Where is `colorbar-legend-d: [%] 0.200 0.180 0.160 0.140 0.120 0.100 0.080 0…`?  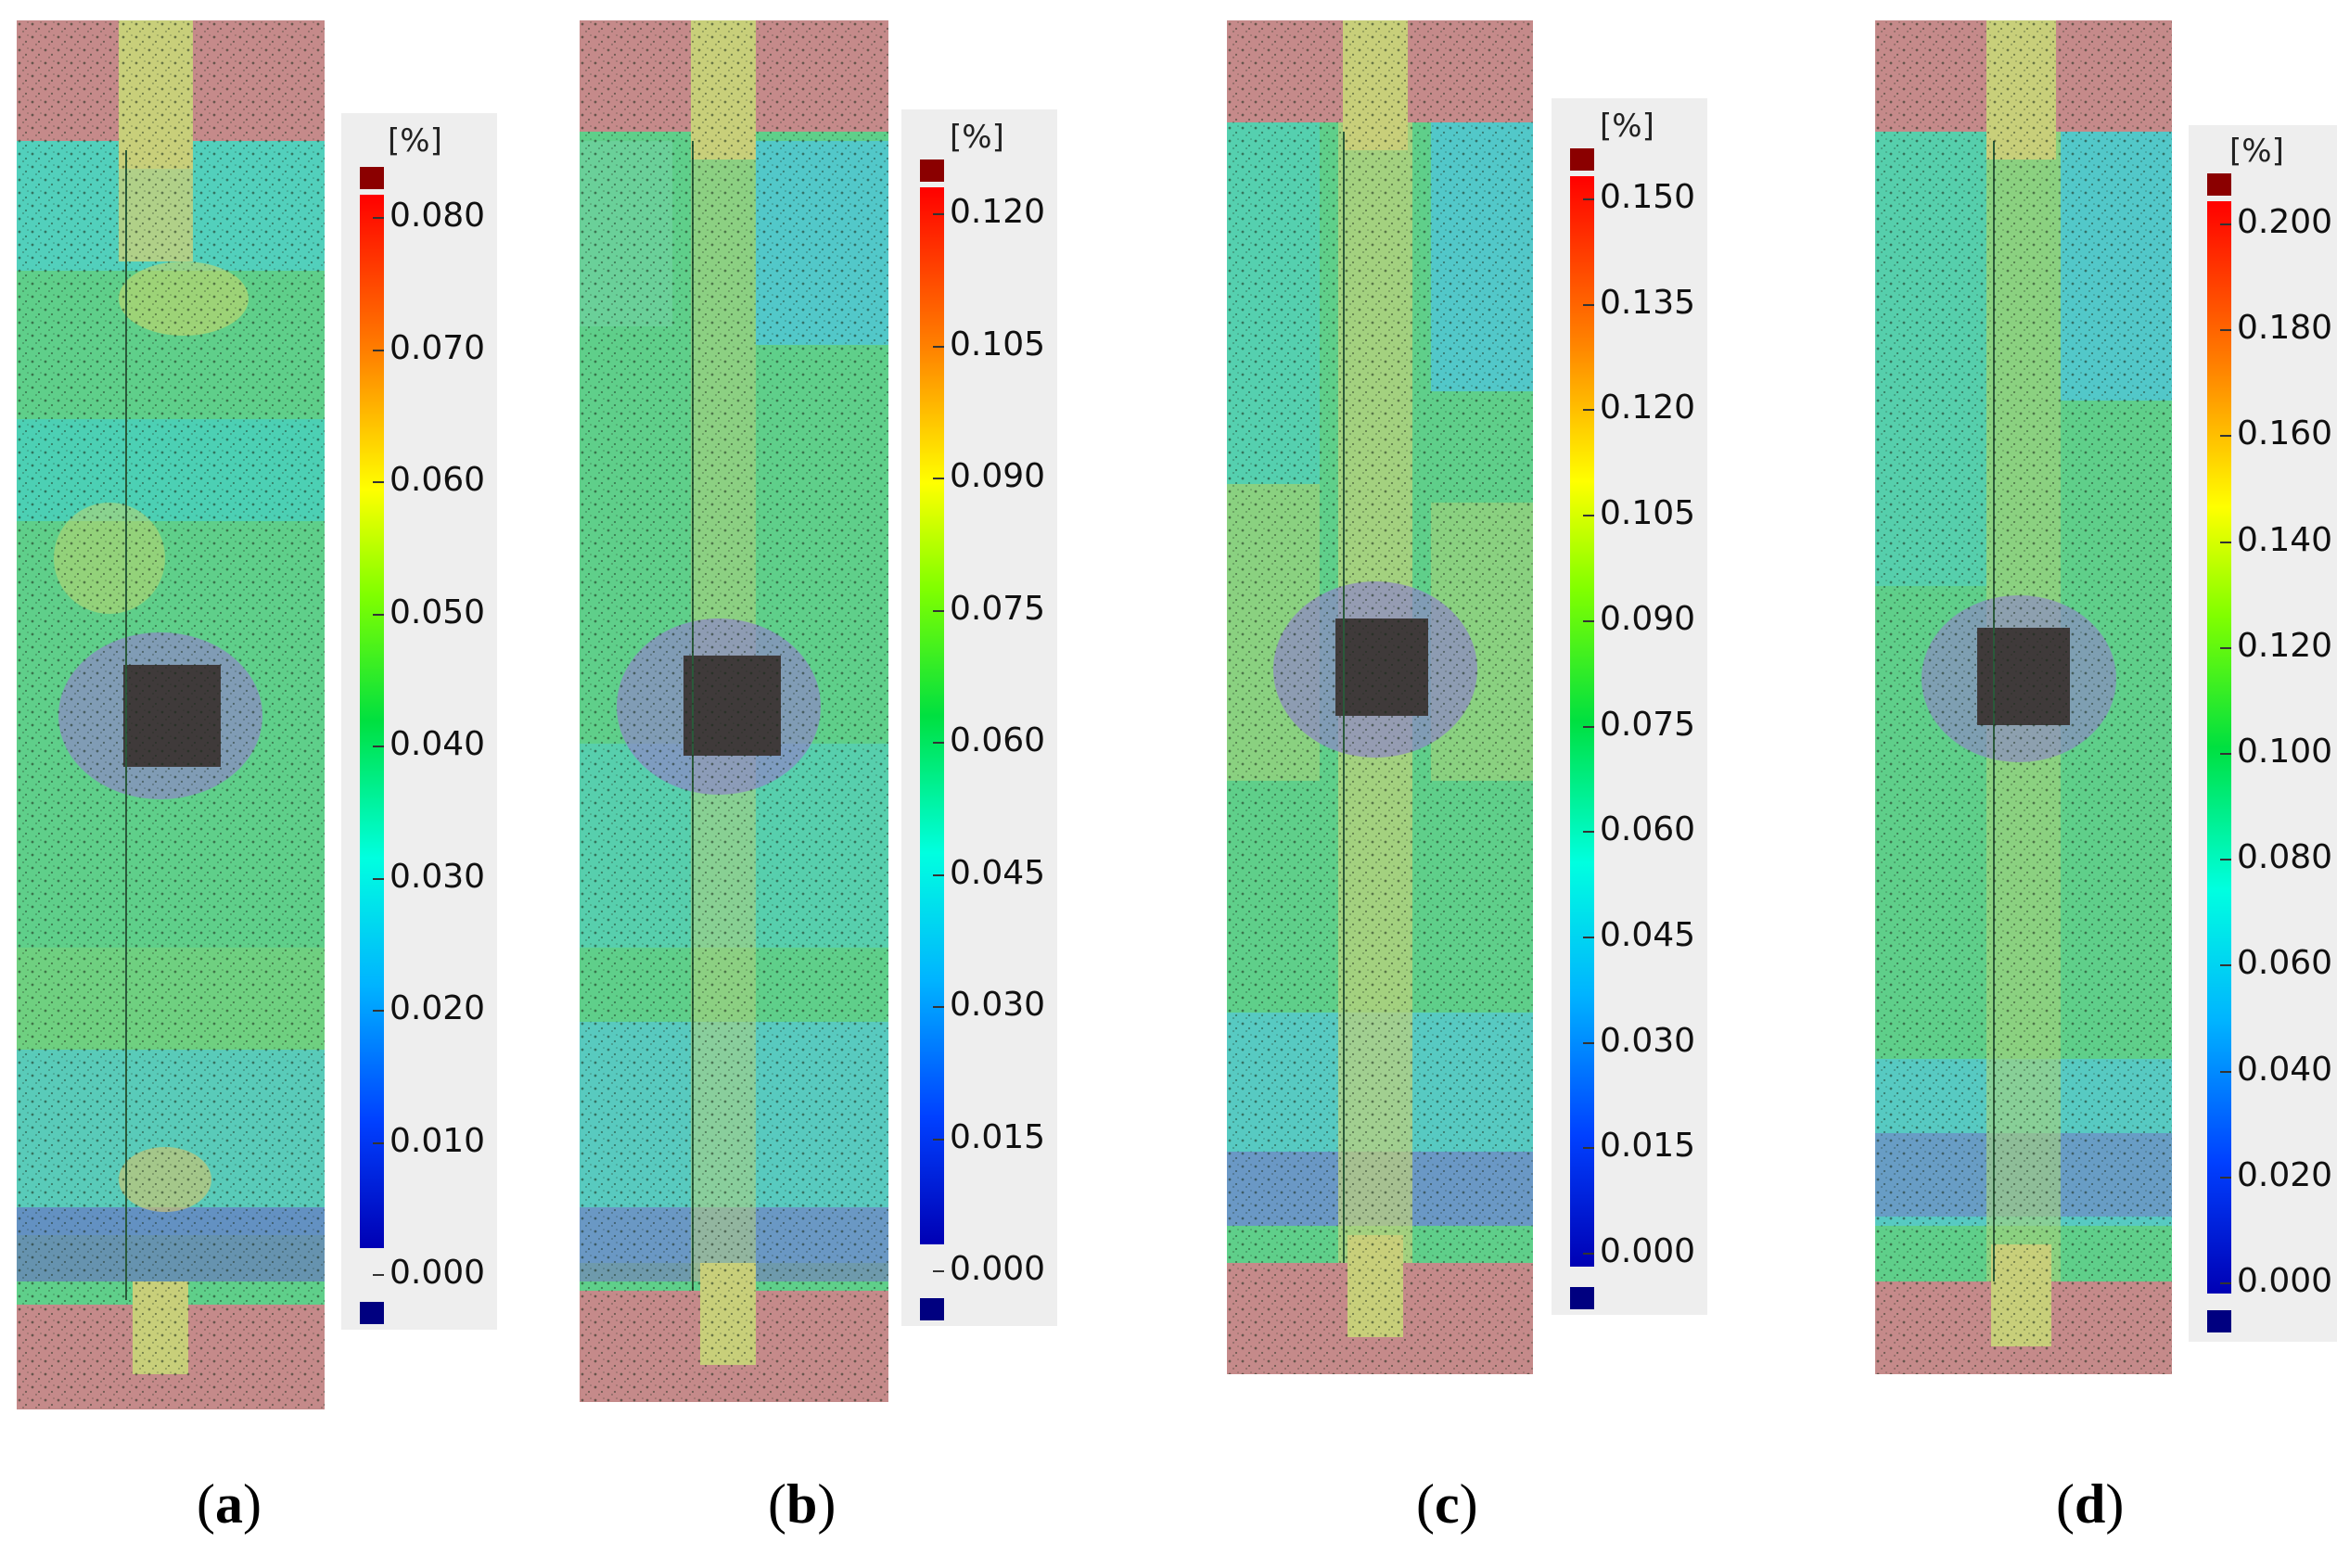
colorbar-legend-d: [%] 0.200 0.180 0.160 0.140 0.120 0.100 0.080 0… is located at coordinates (2263, 733).